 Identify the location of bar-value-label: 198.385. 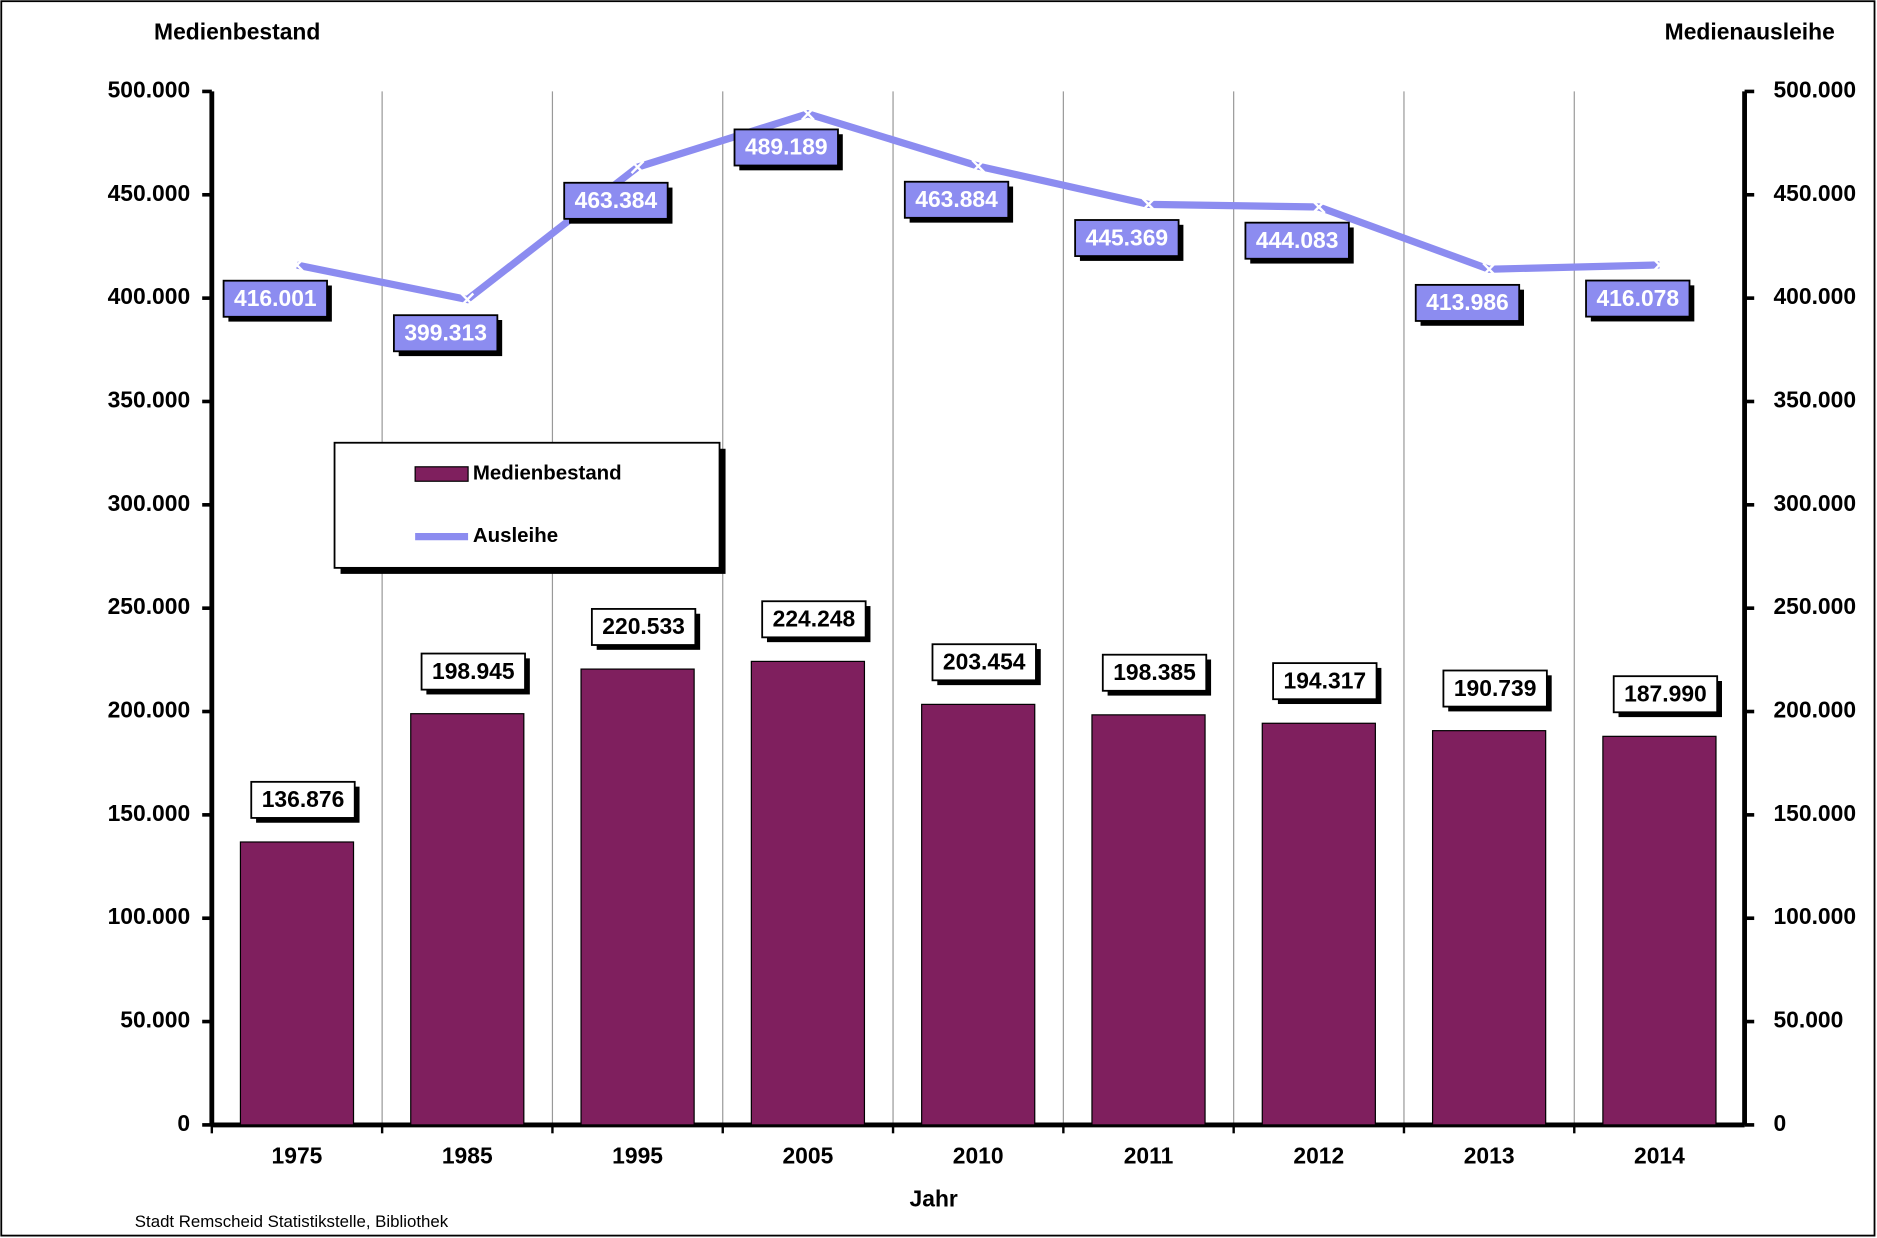
(1154, 672).